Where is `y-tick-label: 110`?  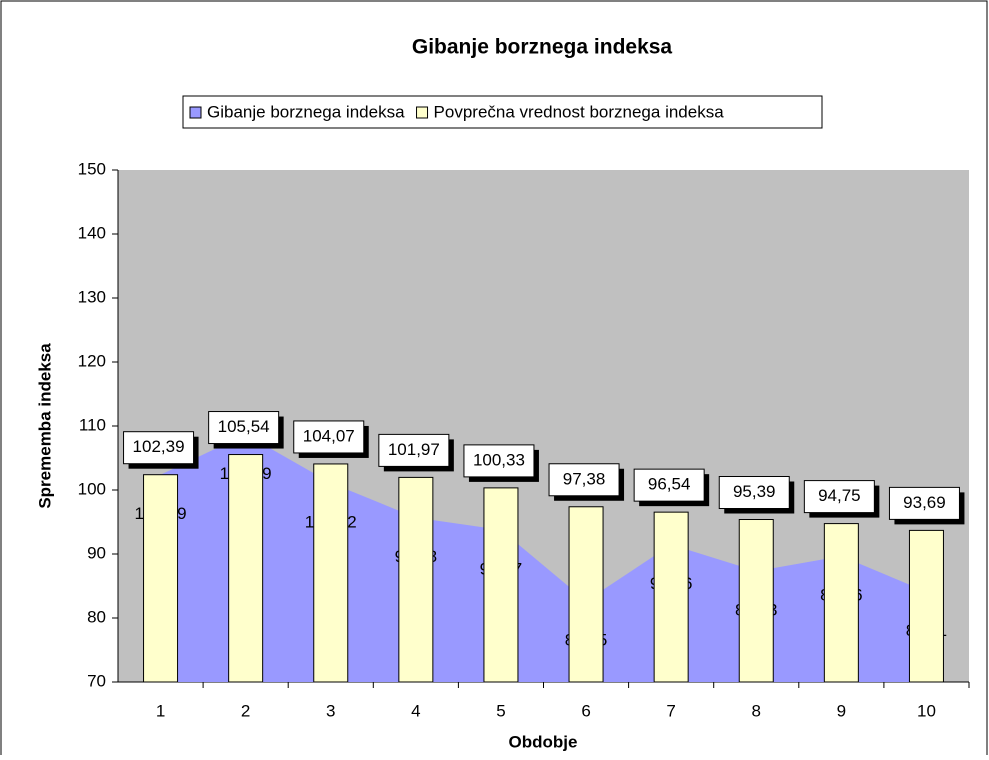 y-tick-label: 110 is located at coordinates (92, 424).